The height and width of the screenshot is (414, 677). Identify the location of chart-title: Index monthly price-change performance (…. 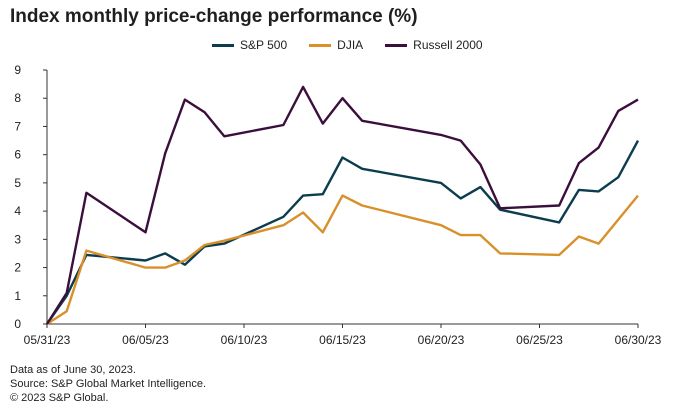
(214, 16).